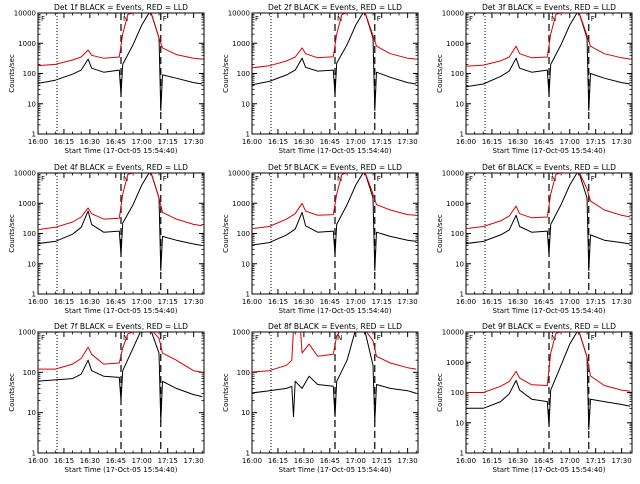  I want to click on panel-title: Det 1f BLACK = Events, RED = LLD, so click(121, 7).